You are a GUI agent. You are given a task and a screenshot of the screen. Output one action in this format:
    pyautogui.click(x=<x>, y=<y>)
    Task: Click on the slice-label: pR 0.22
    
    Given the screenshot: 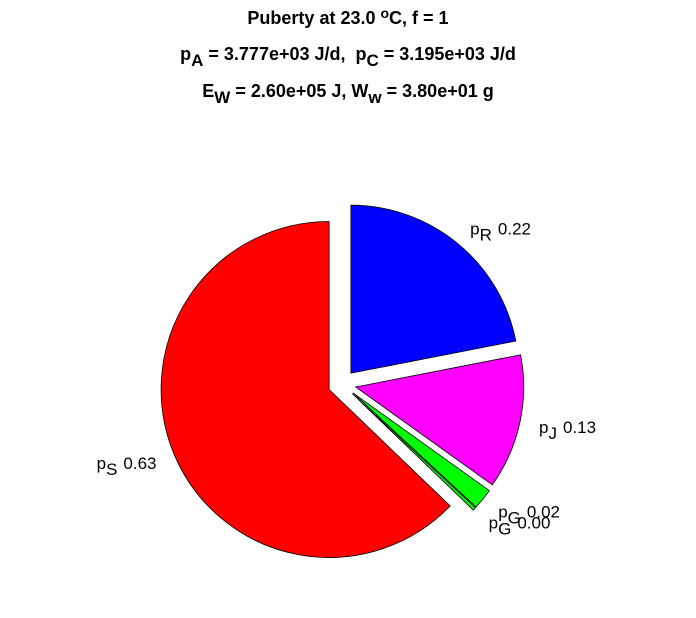 What is the action you would take?
    pyautogui.click(x=500, y=231)
    